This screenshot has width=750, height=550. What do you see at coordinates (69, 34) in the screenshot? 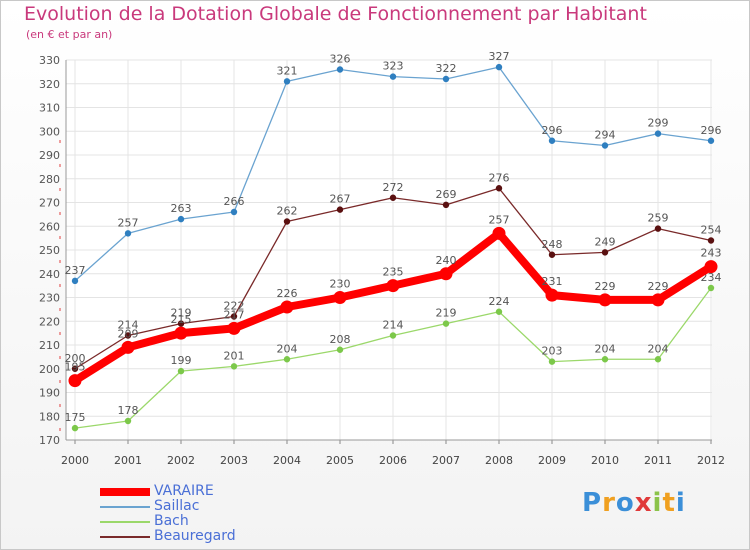
I see `chart-subtitle: (en € et par an)` at bounding box center [69, 34].